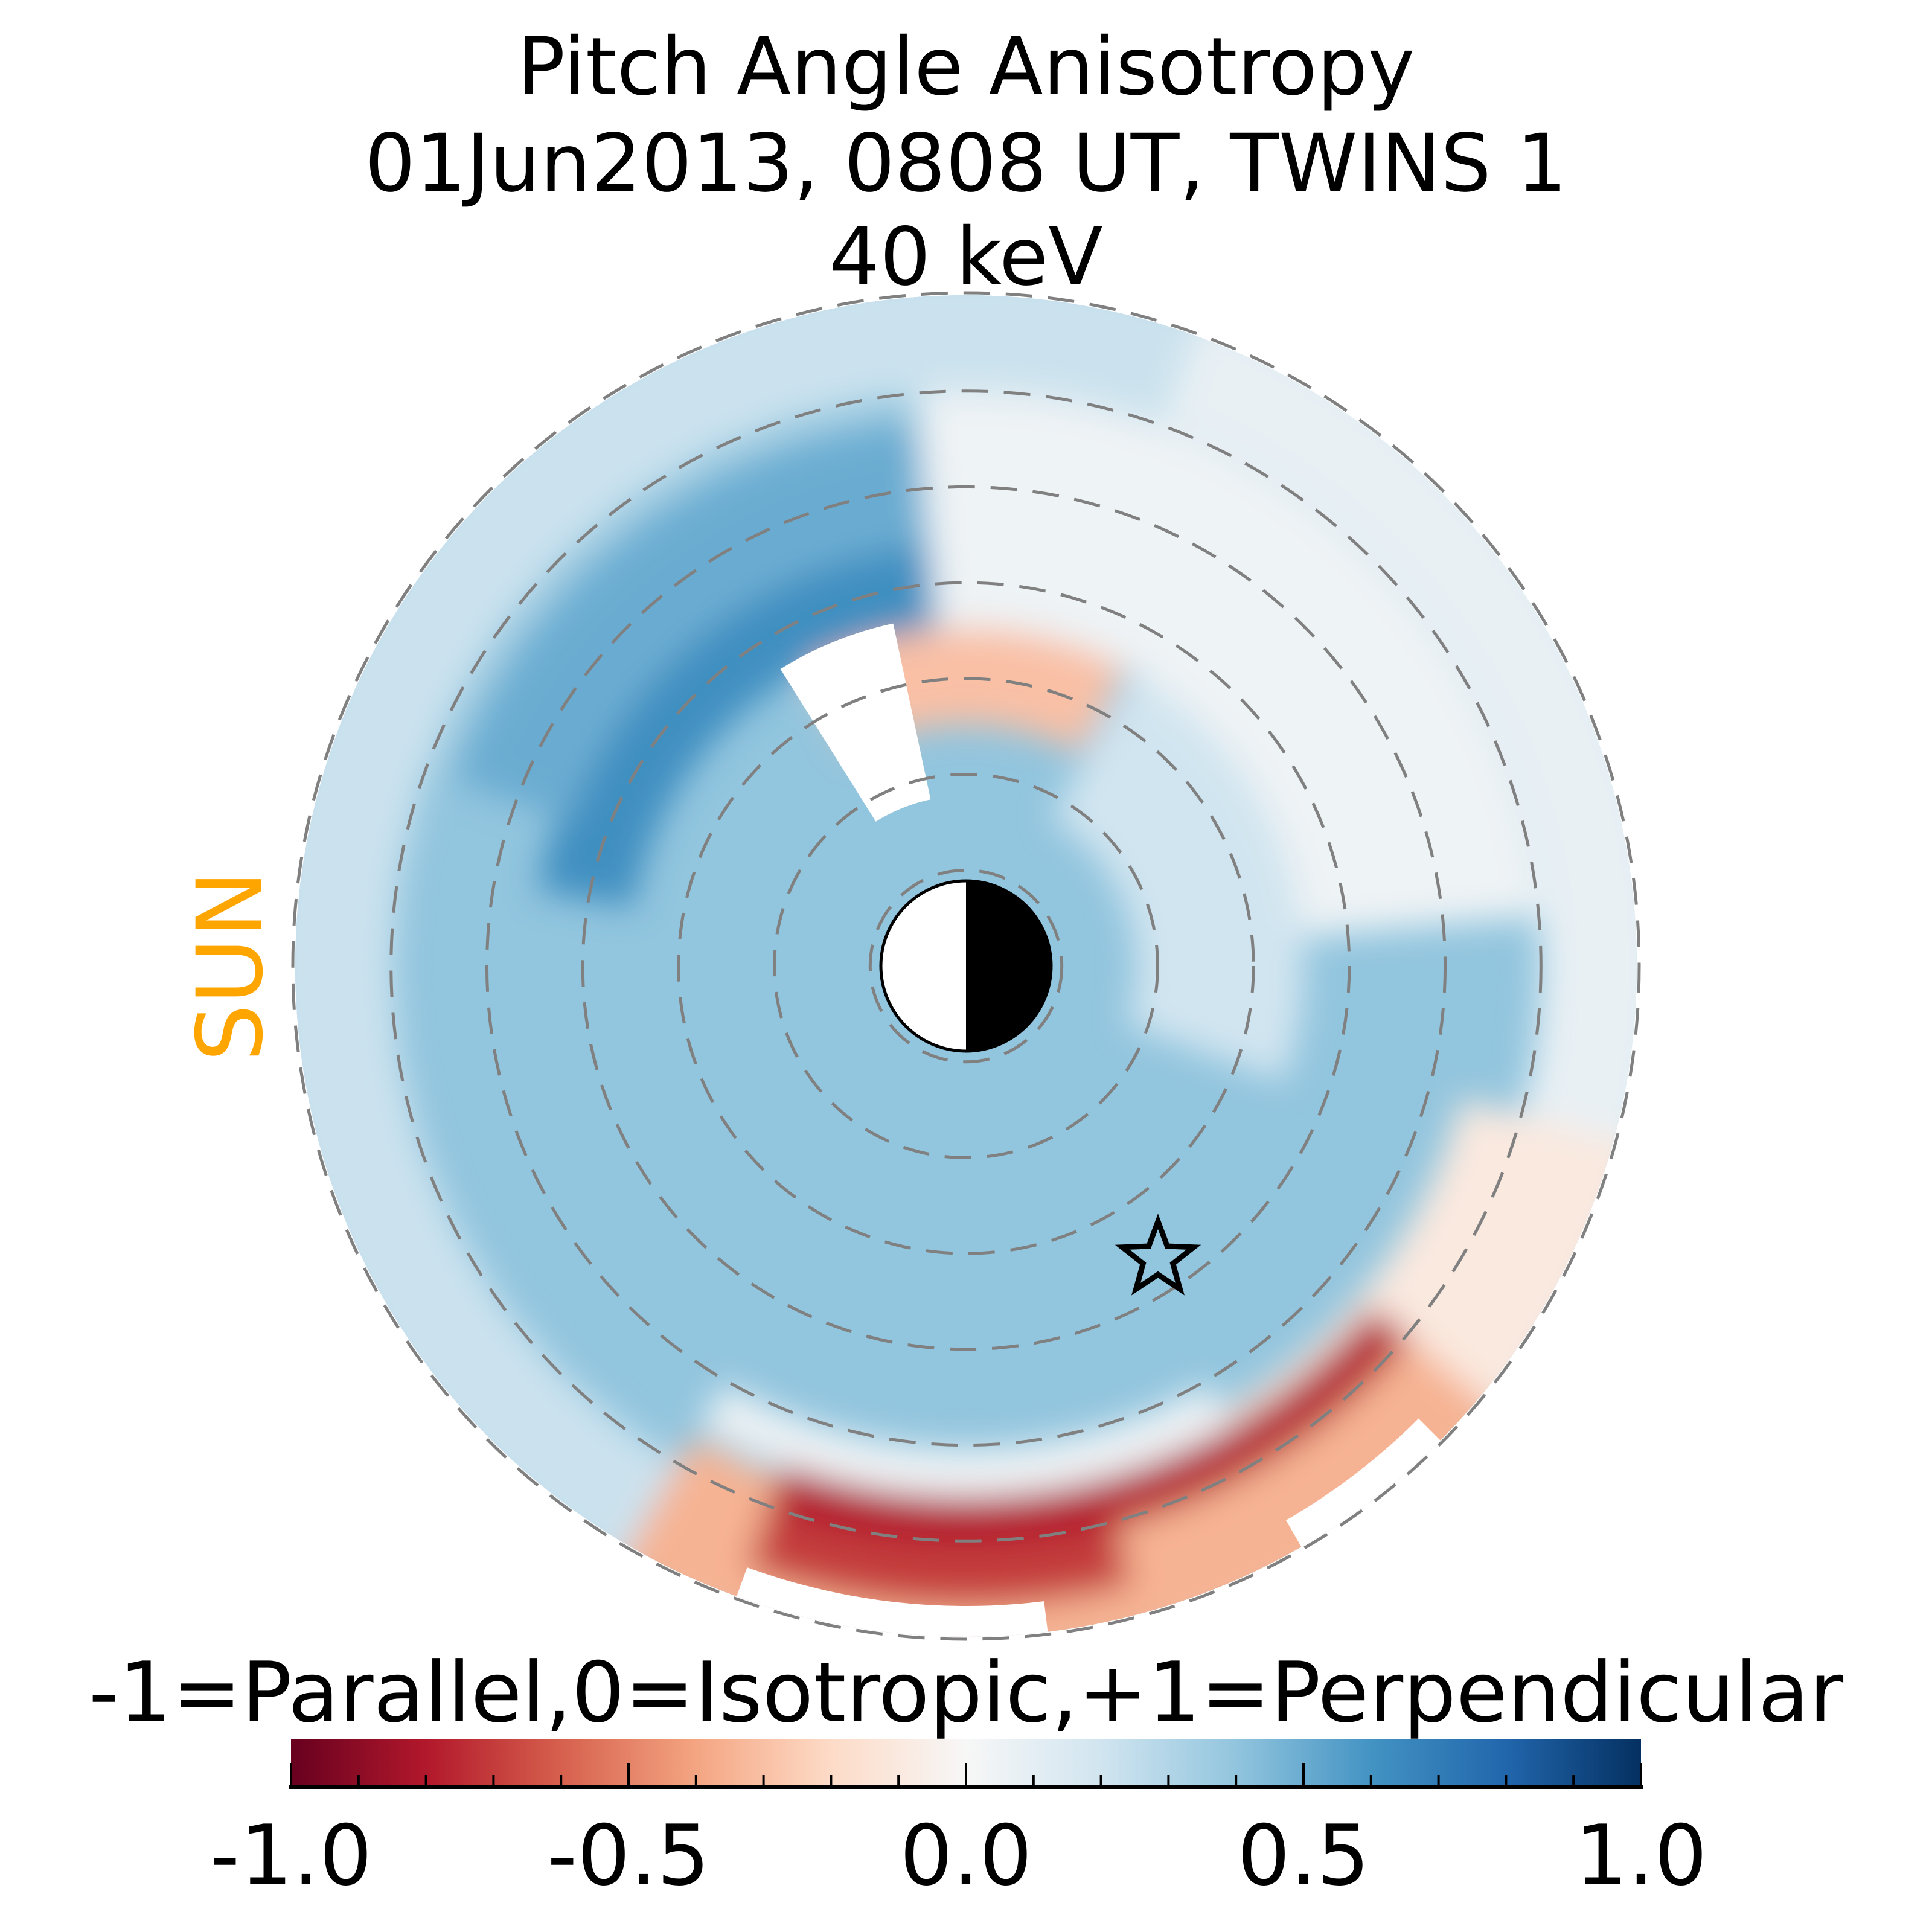 Image resolution: width=1932 pixels, height=1932 pixels. I want to click on earth-icon, so click(966, 966).